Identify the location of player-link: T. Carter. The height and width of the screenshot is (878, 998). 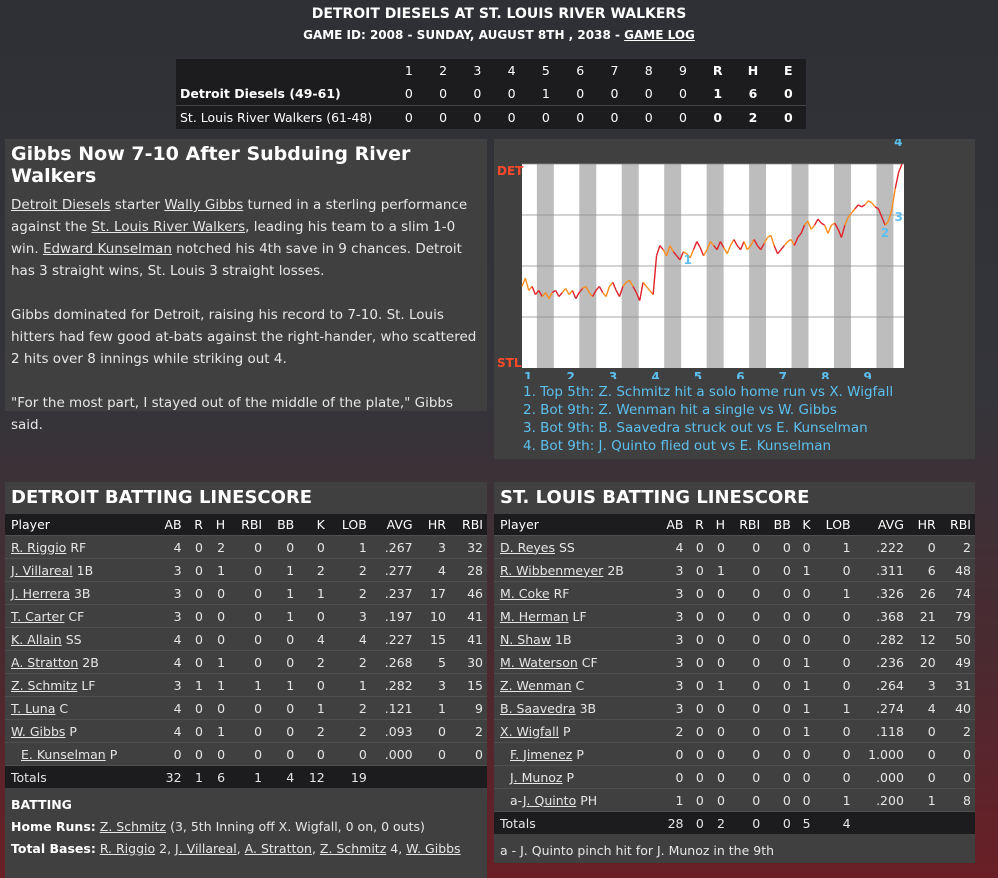
(38, 616).